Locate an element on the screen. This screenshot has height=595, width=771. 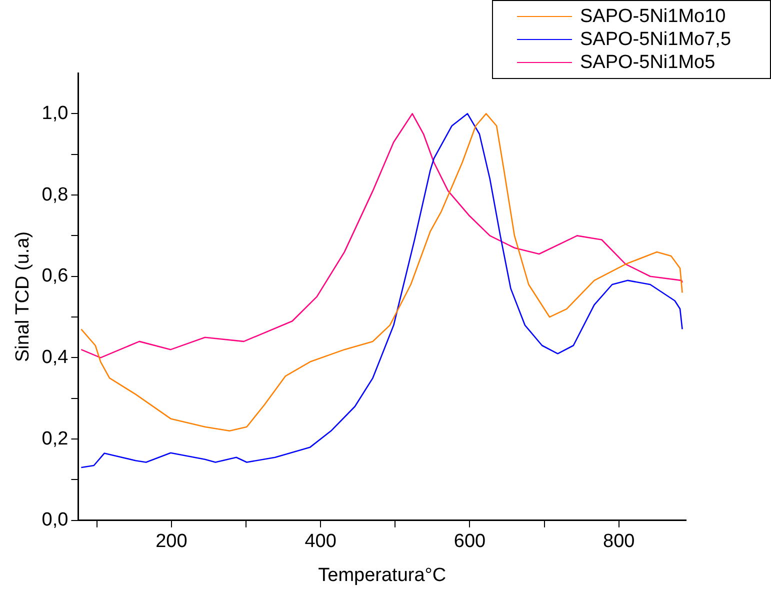
x-tick-label: 800 is located at coordinates (619, 541).